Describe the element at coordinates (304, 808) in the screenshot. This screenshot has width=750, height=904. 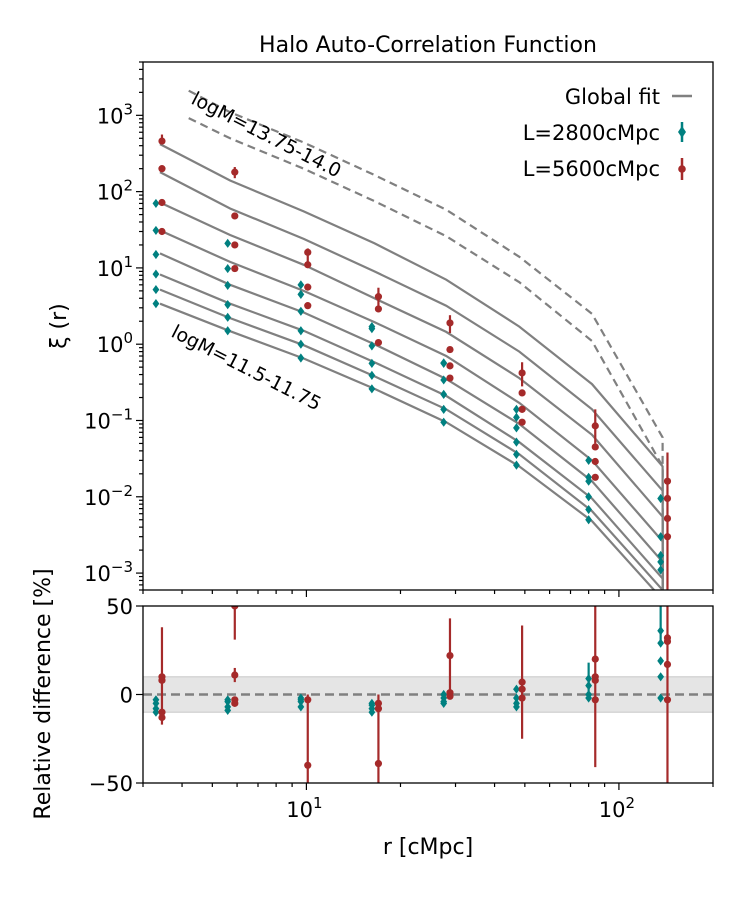
I see `x-tick-label: 101` at that location.